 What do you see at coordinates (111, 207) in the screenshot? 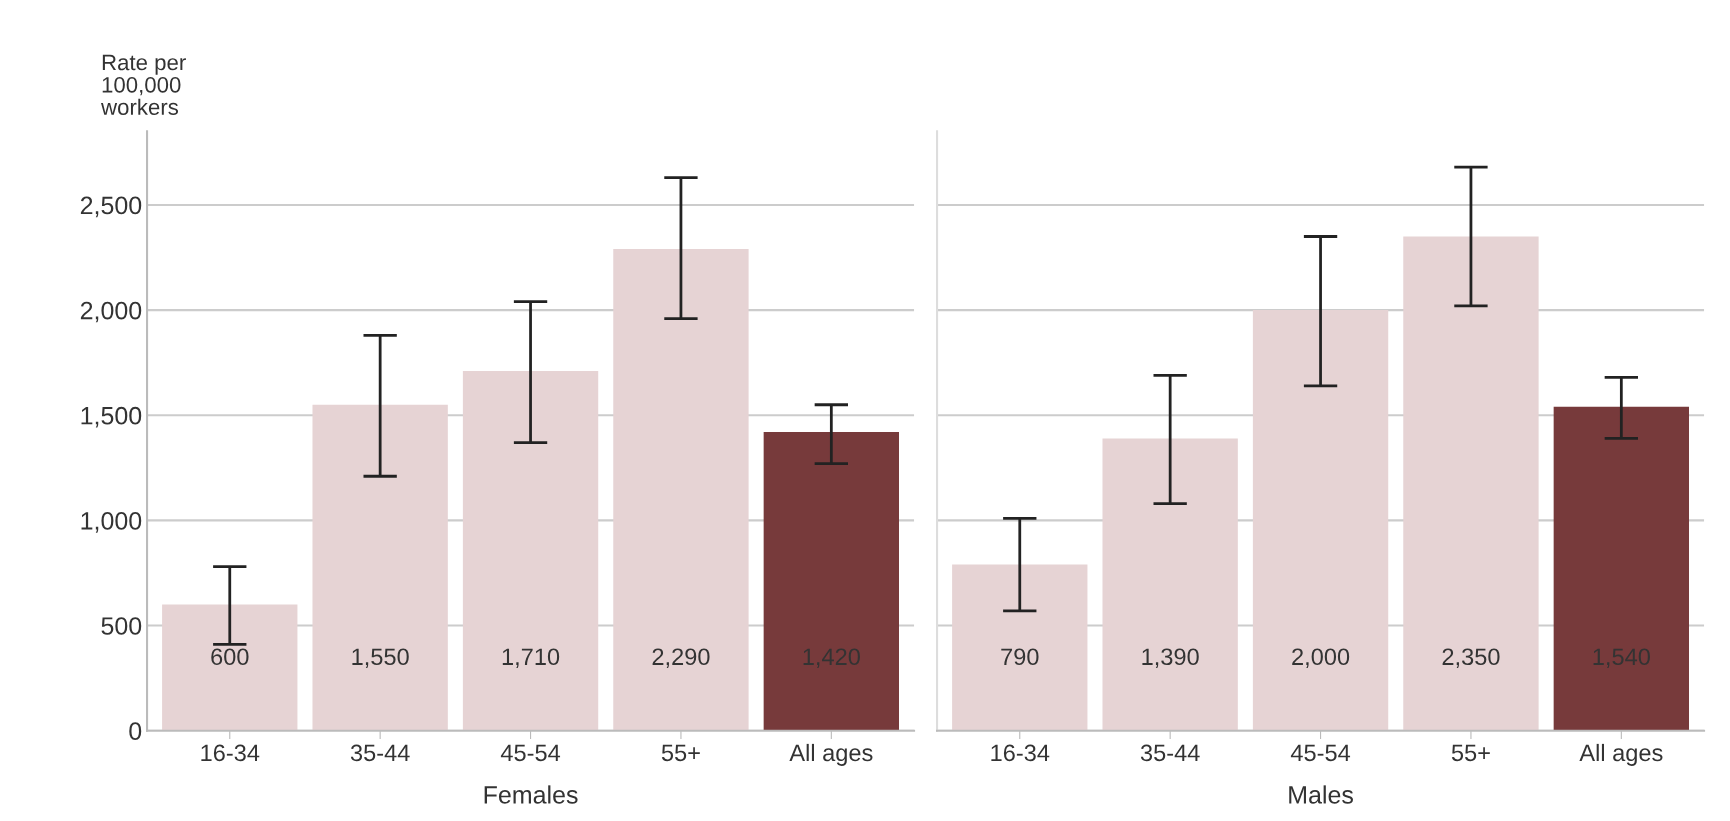
I see `y-tick-label: 2,500` at bounding box center [111, 207].